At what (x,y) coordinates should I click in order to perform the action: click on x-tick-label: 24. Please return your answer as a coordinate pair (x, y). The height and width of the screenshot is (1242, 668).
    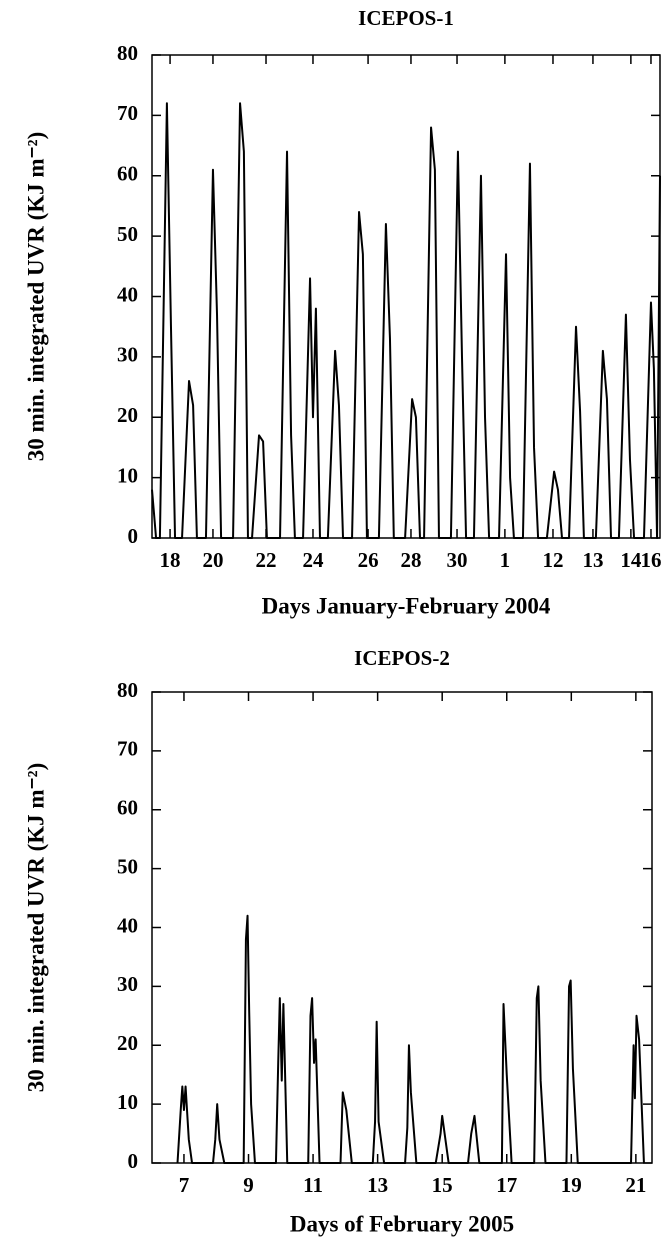
    Looking at the image, I should click on (313, 560).